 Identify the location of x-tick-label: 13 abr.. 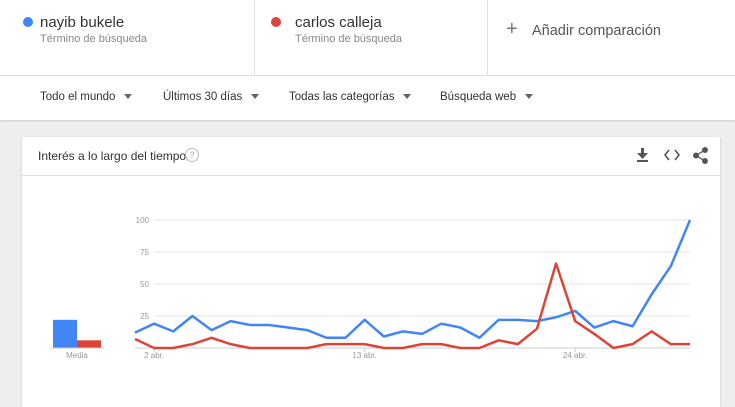
(364, 355).